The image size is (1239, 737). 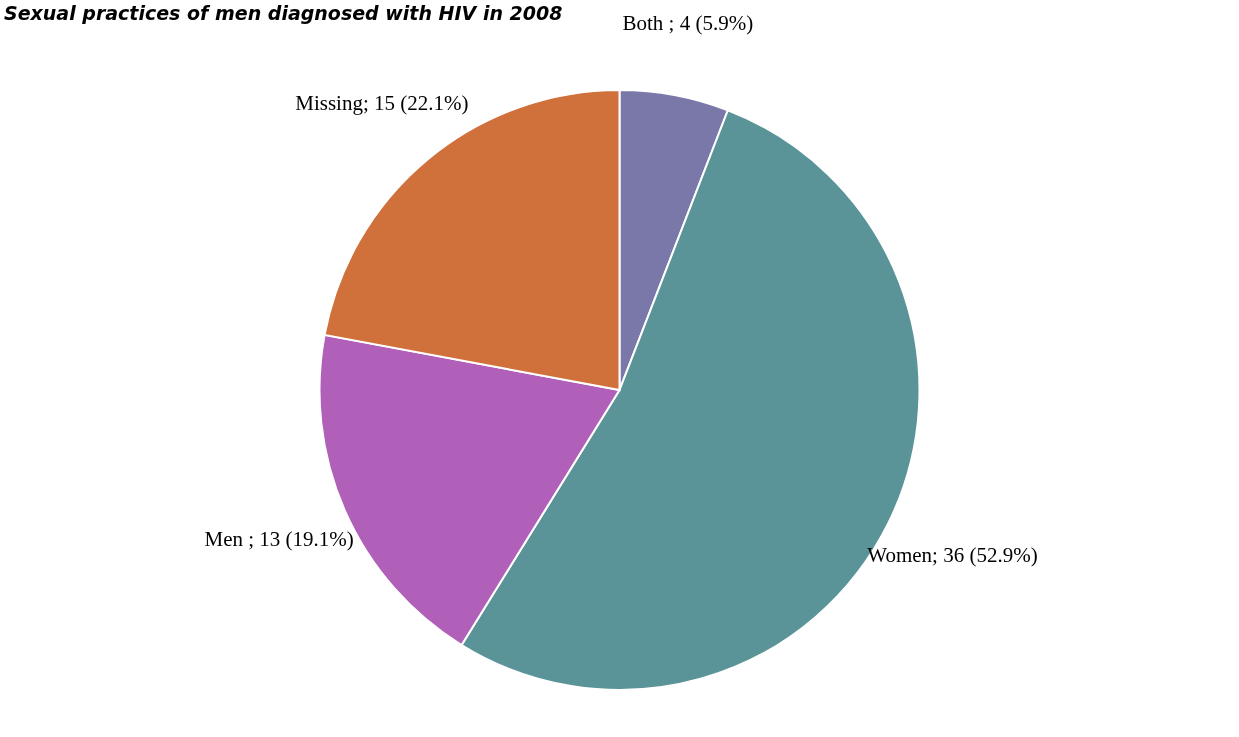 What do you see at coordinates (283, 13) in the screenshot?
I see `chart-title: Sexual practices of men diagnosed with HIV in 2008` at bounding box center [283, 13].